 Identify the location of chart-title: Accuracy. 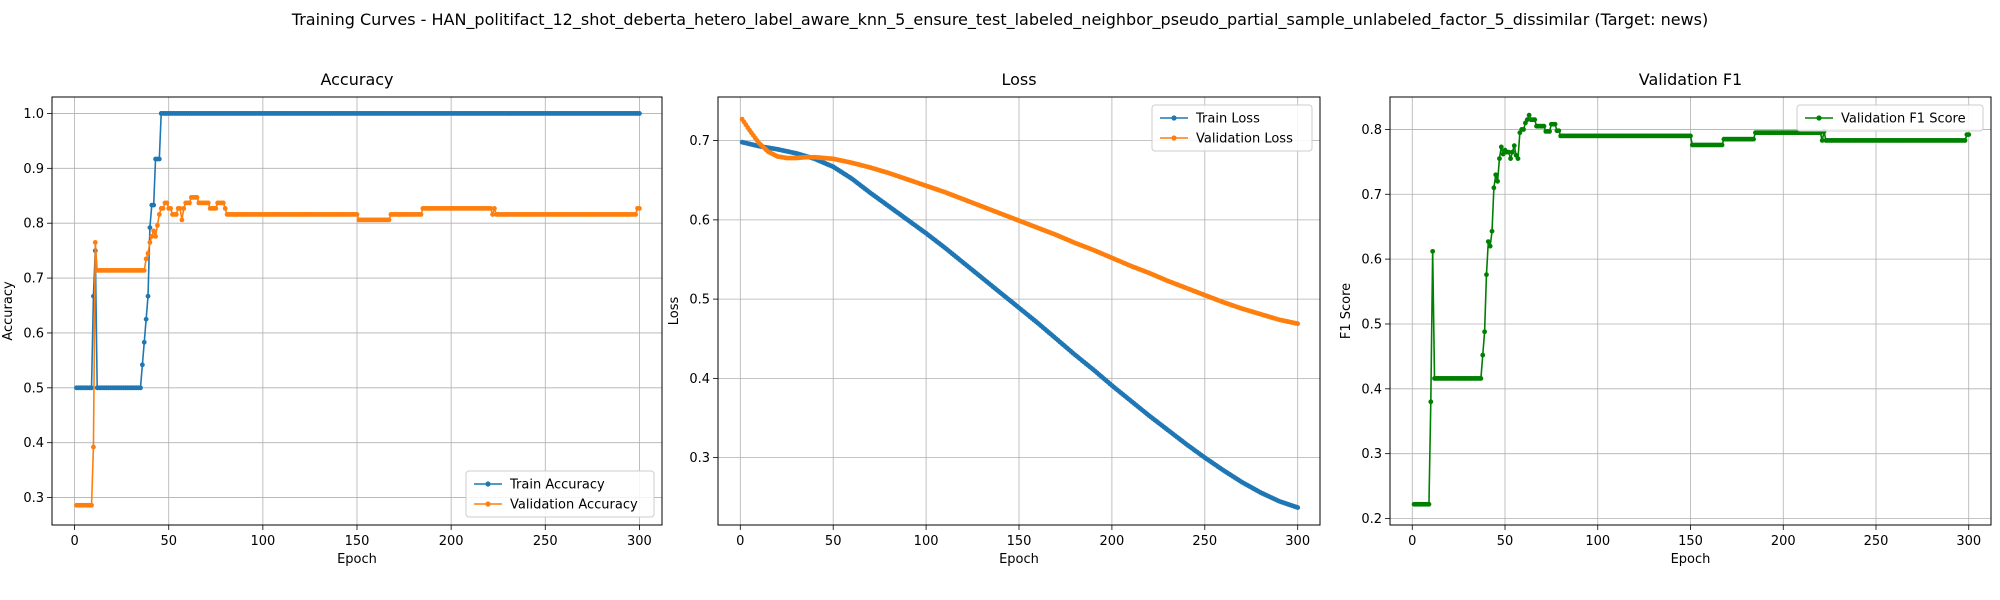
(356, 79).